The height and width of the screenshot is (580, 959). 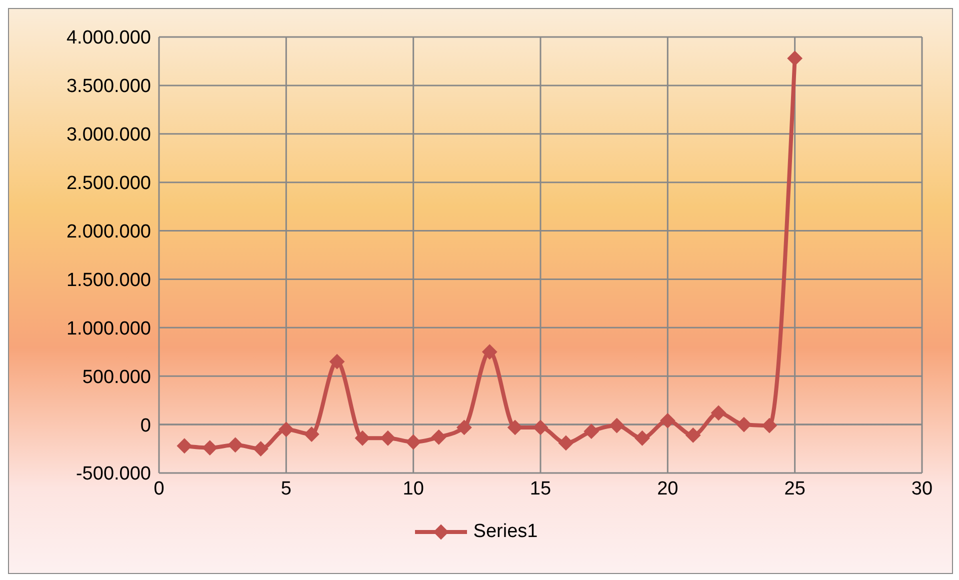 I want to click on x-tick-label: 5, so click(x=286, y=489).